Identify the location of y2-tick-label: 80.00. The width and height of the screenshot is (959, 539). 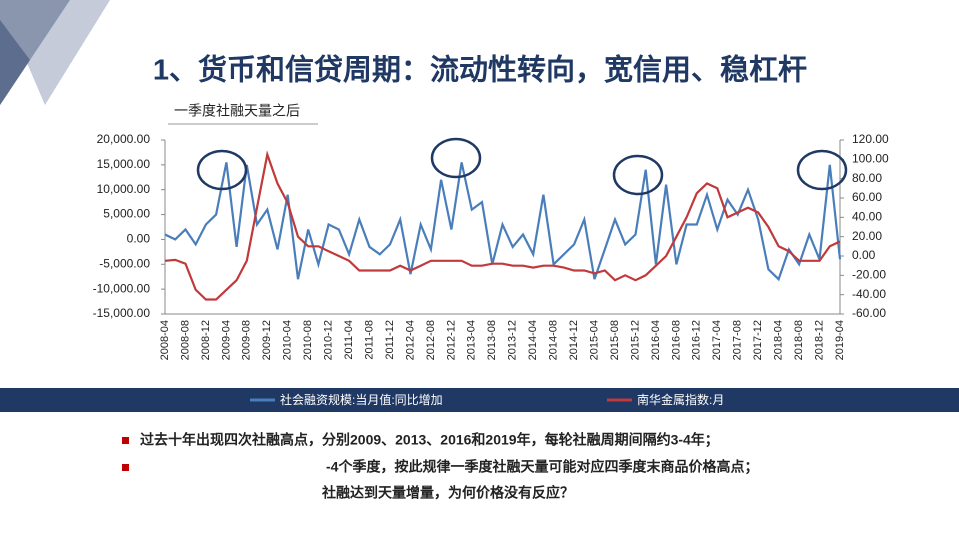
(867, 178).